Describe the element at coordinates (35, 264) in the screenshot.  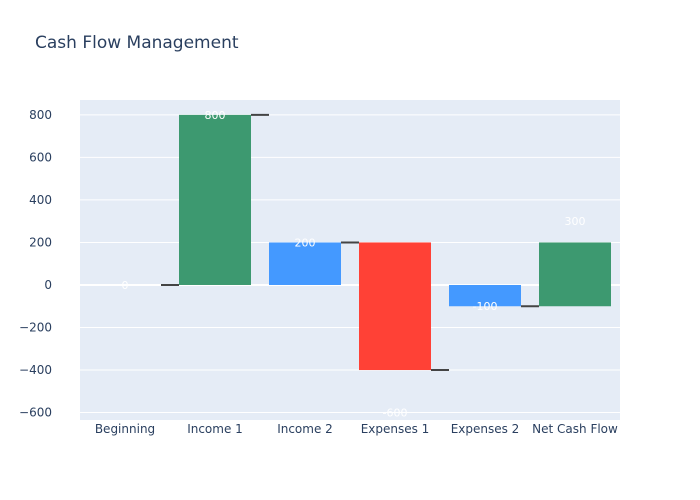
I see `y-axis-ticks: −600 −400 −200 0 200 400 600 800` at that location.